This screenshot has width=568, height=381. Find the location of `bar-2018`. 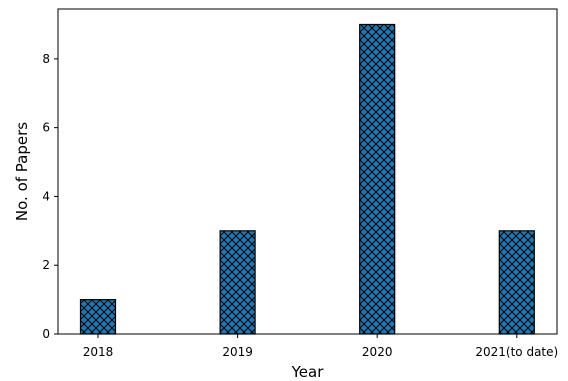

bar-2018 is located at coordinates (98, 317).